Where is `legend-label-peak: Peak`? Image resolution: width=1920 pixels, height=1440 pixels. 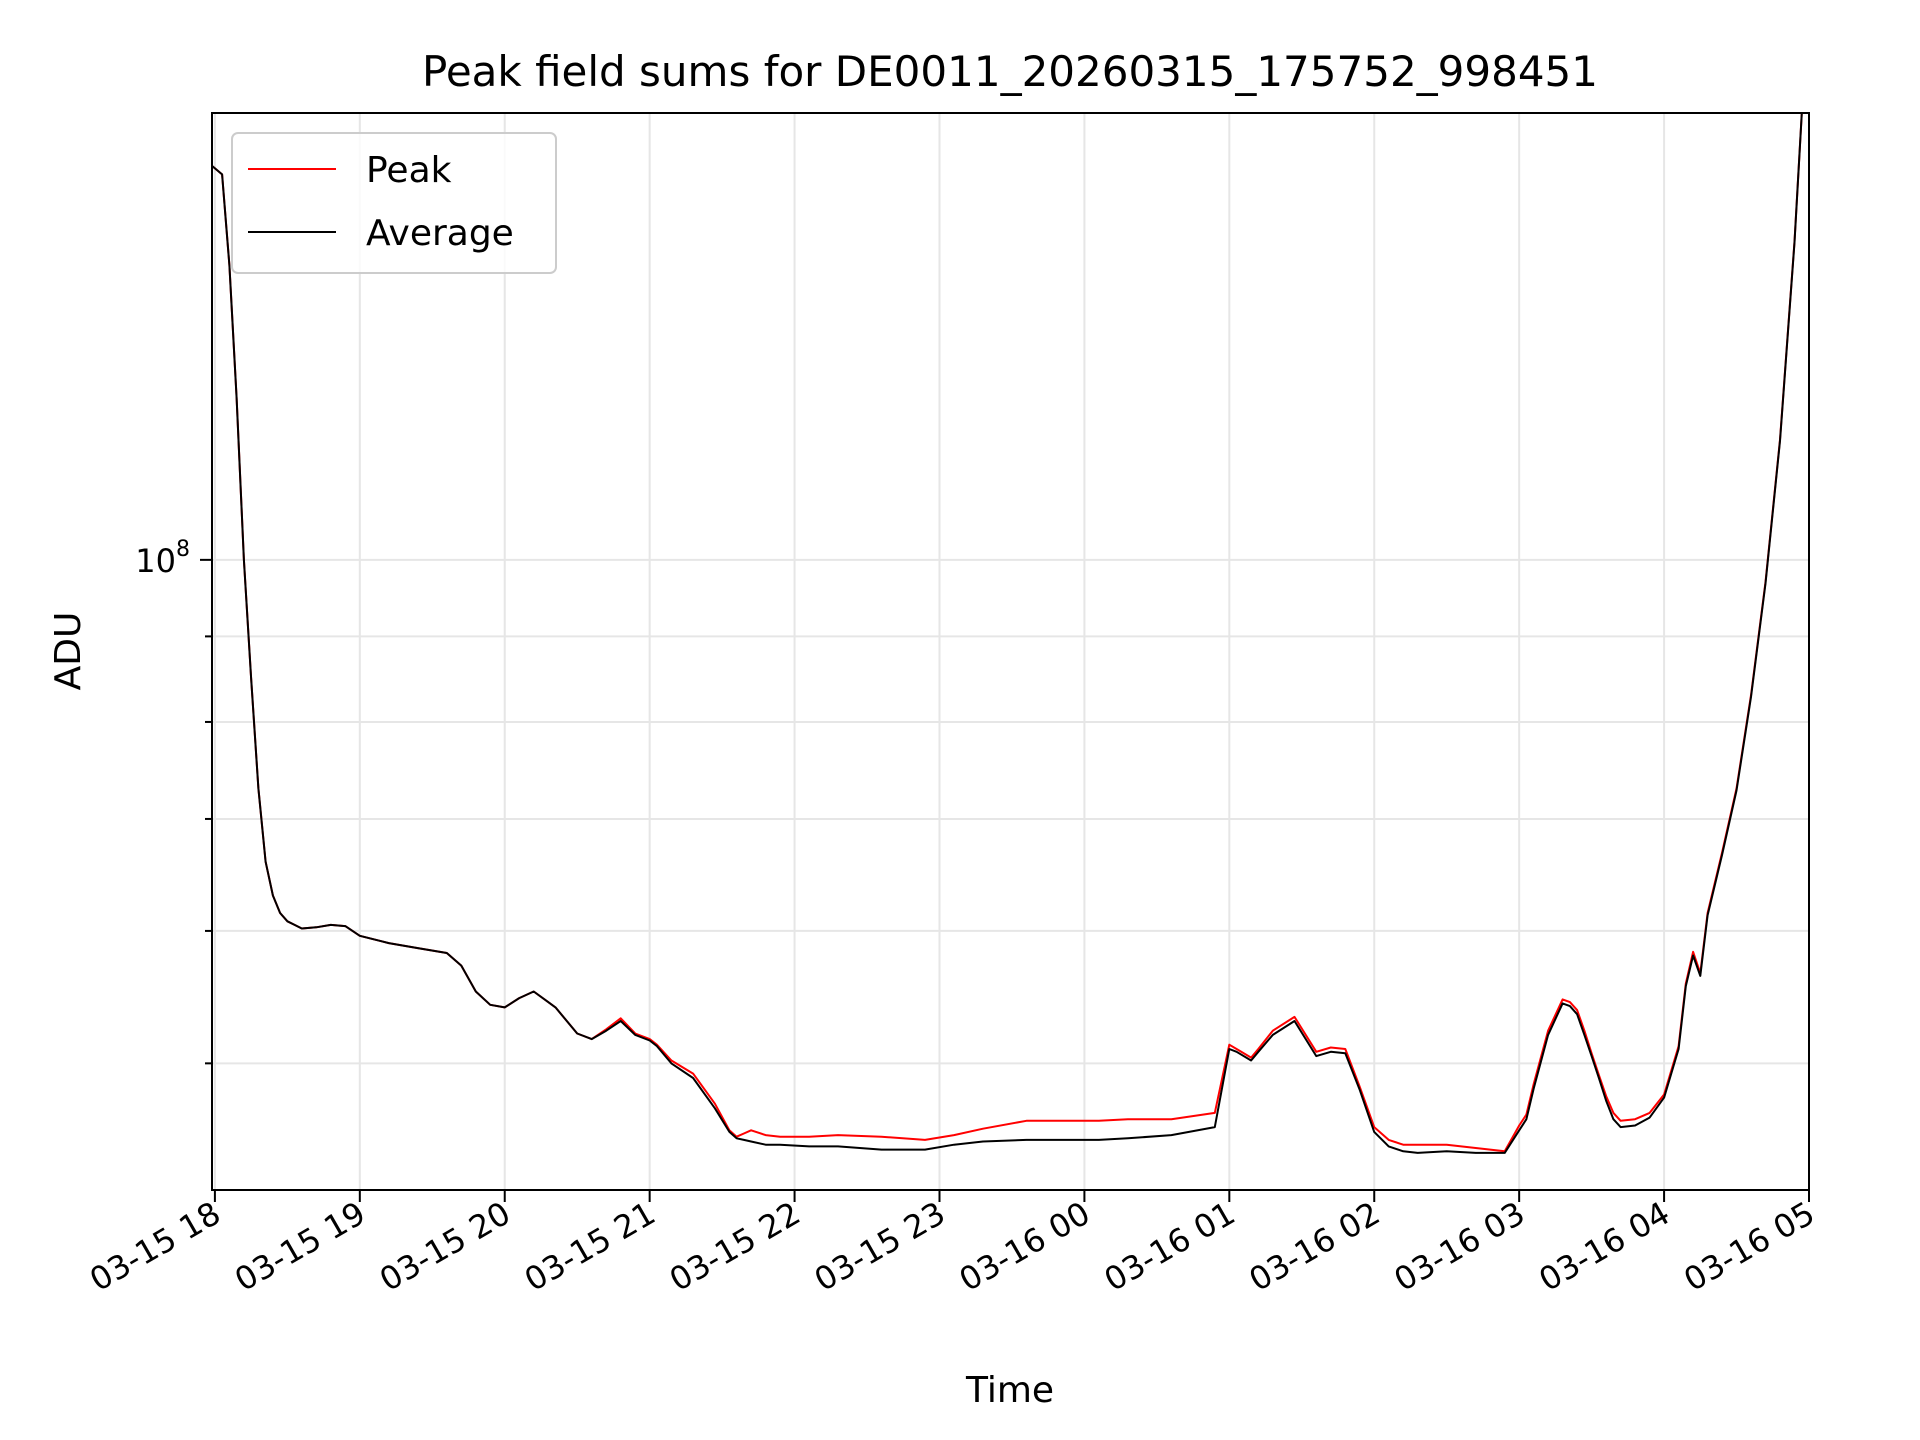
legend-label-peak: Peak is located at coordinates (409, 170).